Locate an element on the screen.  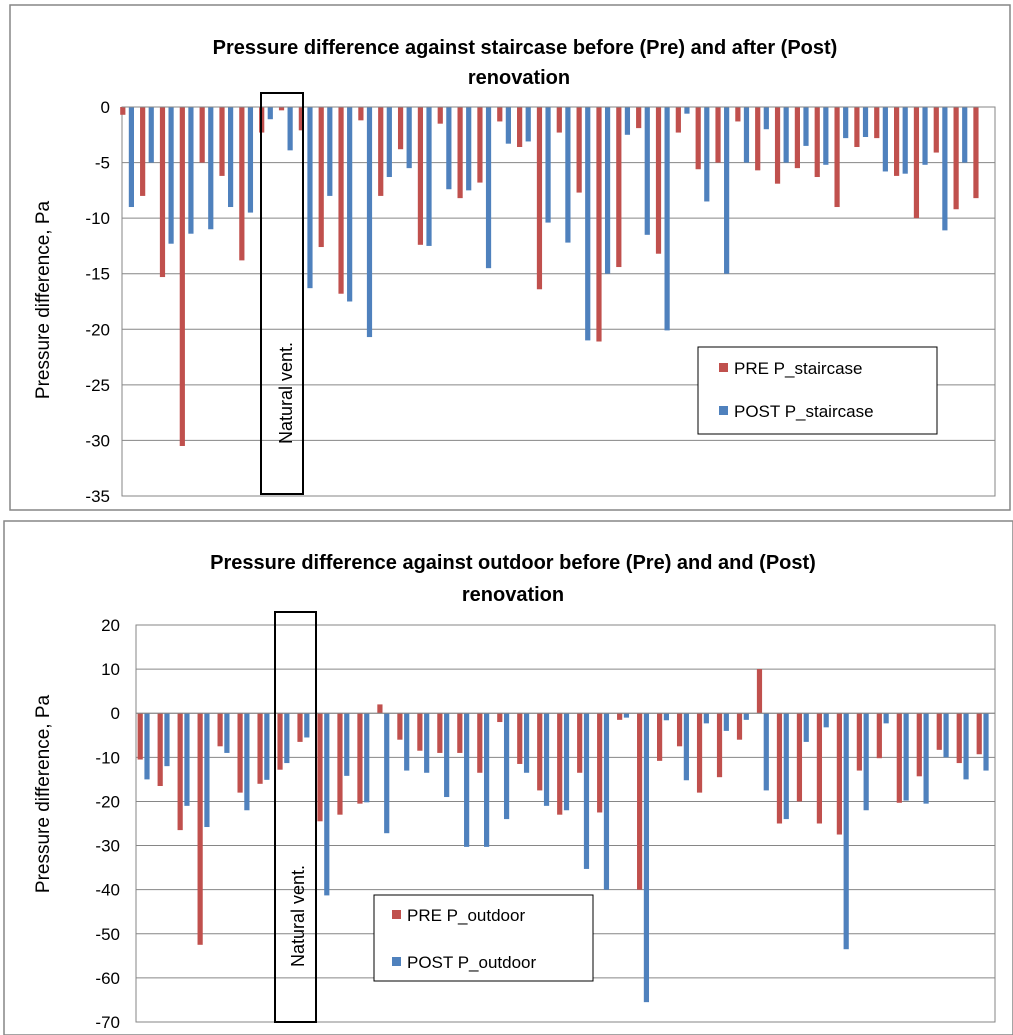
annotation-label: Natural vent. is located at coordinates (298, 916).